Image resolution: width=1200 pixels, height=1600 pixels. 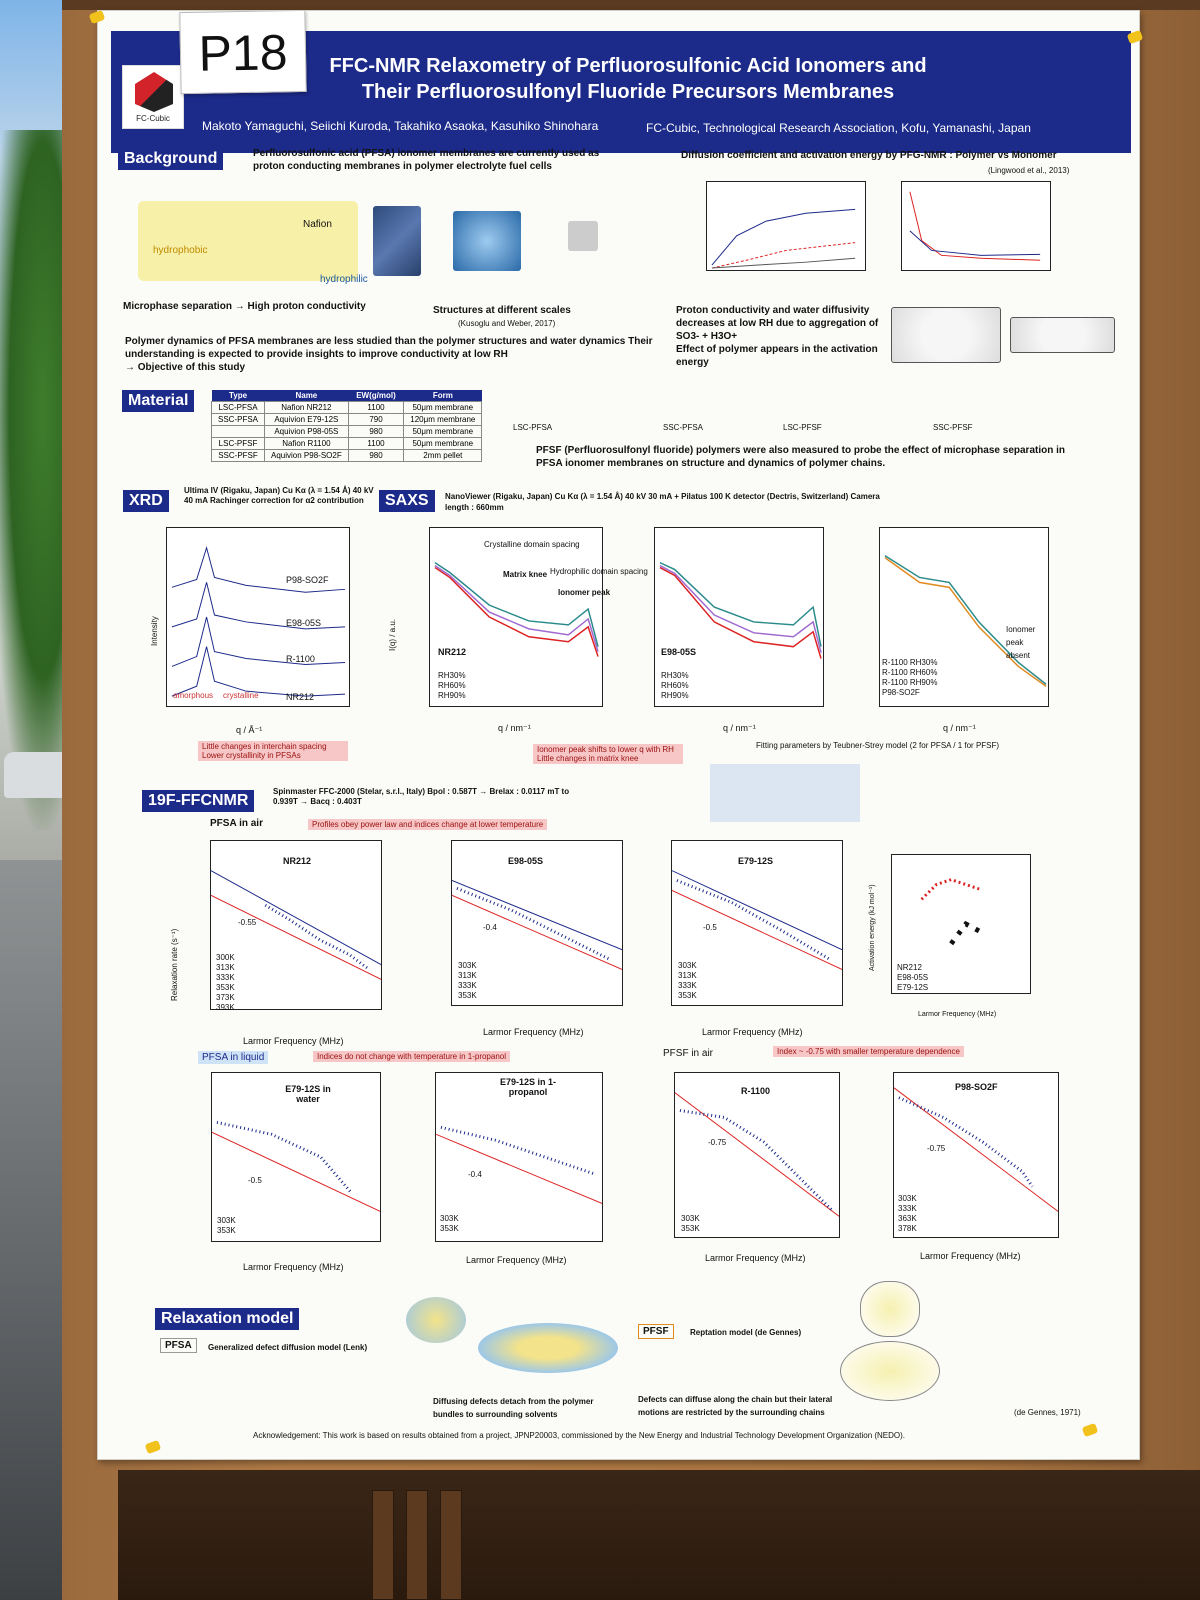 What do you see at coordinates (756, 861) in the screenshot?
I see `nmr-e79-title: E79-12S` at bounding box center [756, 861].